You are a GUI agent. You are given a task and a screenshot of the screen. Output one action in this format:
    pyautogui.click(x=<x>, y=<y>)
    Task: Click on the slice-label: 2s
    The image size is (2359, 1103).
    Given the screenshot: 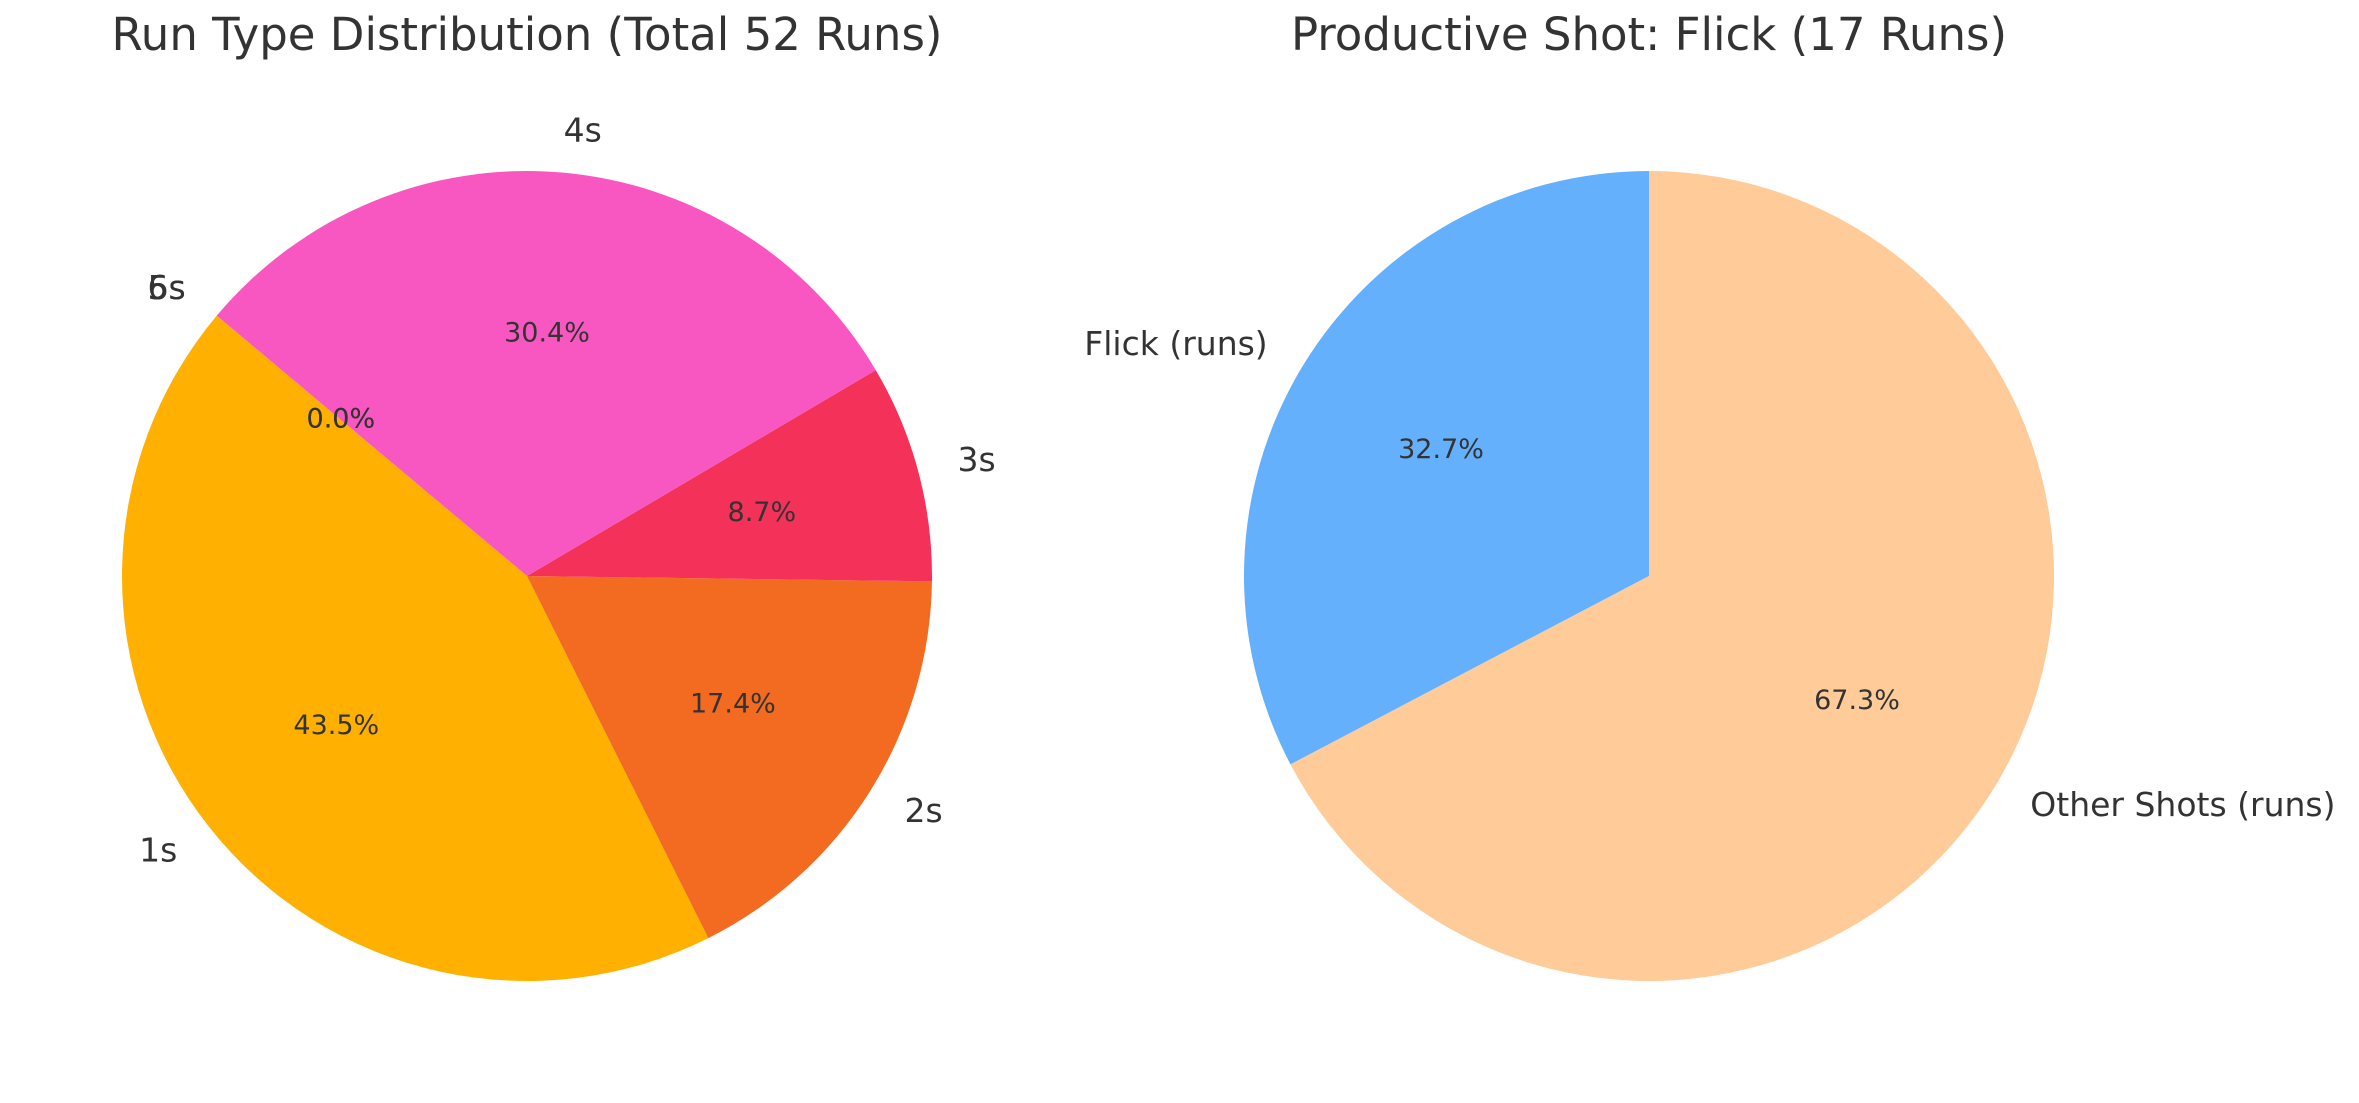 What is the action you would take?
    pyautogui.click(x=923, y=810)
    